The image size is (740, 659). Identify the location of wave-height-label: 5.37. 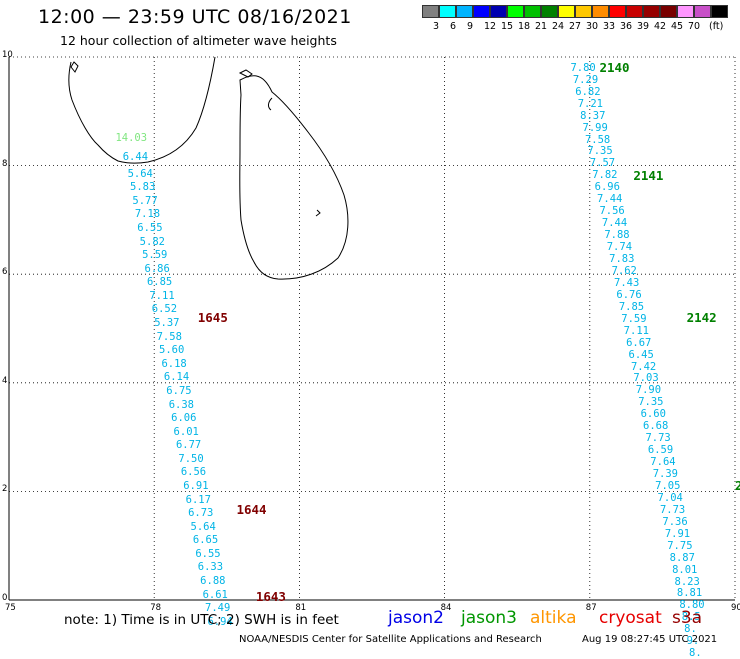
(167, 323).